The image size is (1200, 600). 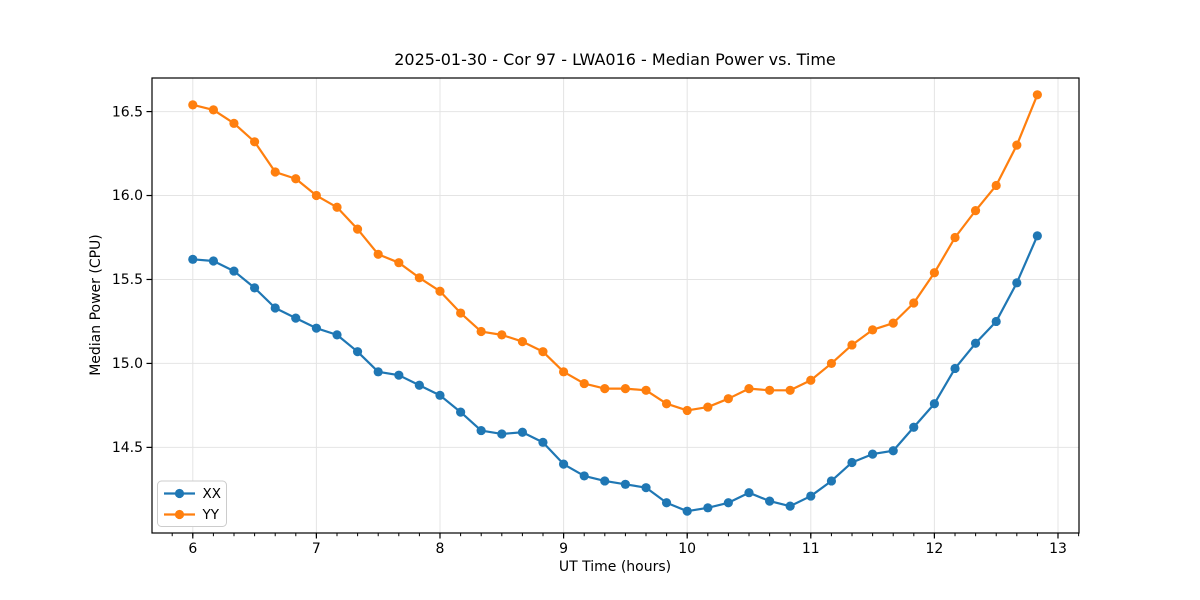 What do you see at coordinates (192, 549) in the screenshot?
I see `x-tick-label: 6` at bounding box center [192, 549].